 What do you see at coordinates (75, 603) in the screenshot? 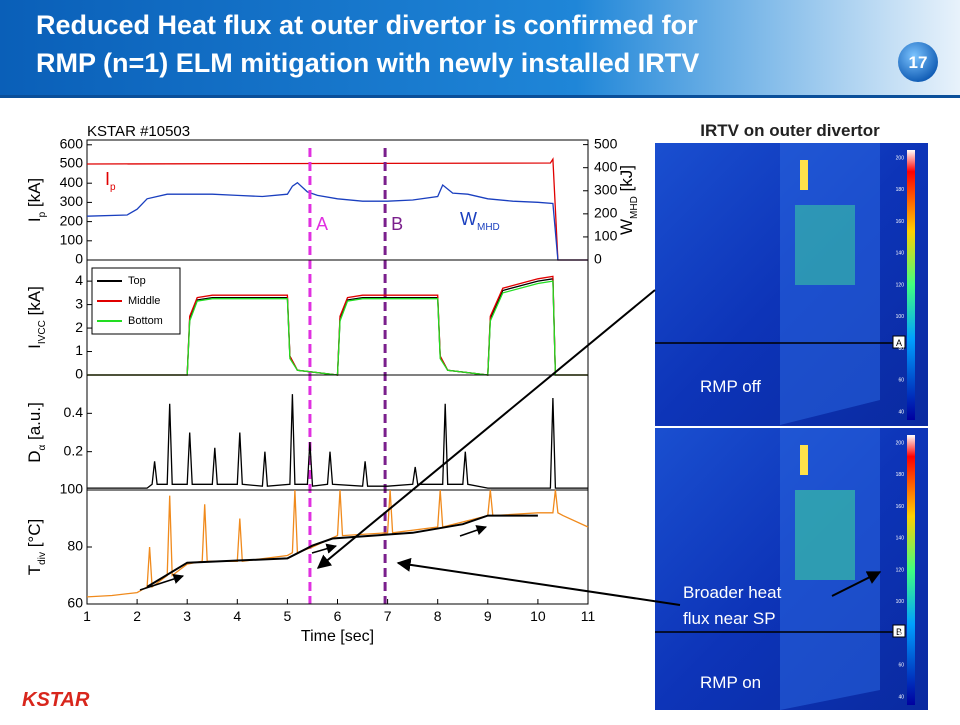
I see `y-tick-label: 60` at bounding box center [75, 603].